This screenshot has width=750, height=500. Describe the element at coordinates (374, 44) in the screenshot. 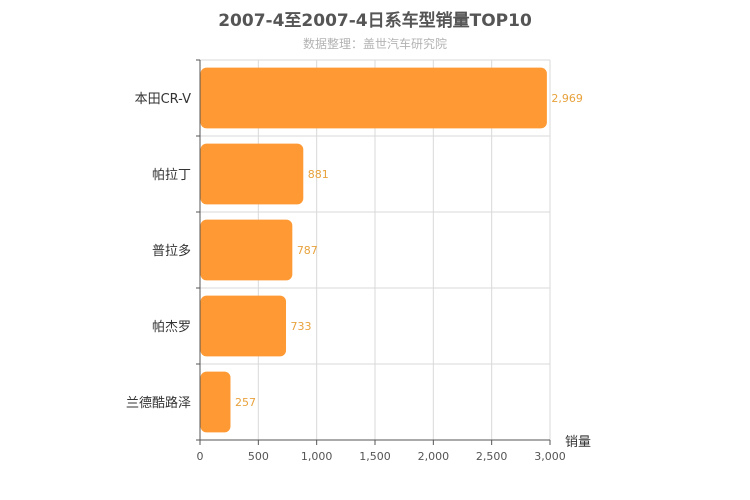

I see `chart-subtitle: 数据整理：盖世汽车研究院` at that location.